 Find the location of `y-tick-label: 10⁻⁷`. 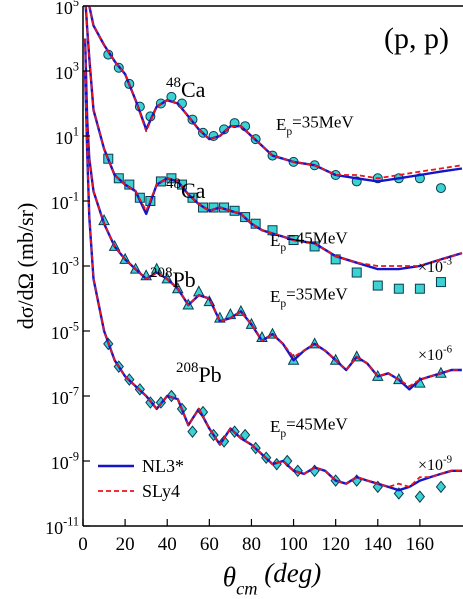

y-tick-label: 10⁻⁷ is located at coordinates (65, 396).